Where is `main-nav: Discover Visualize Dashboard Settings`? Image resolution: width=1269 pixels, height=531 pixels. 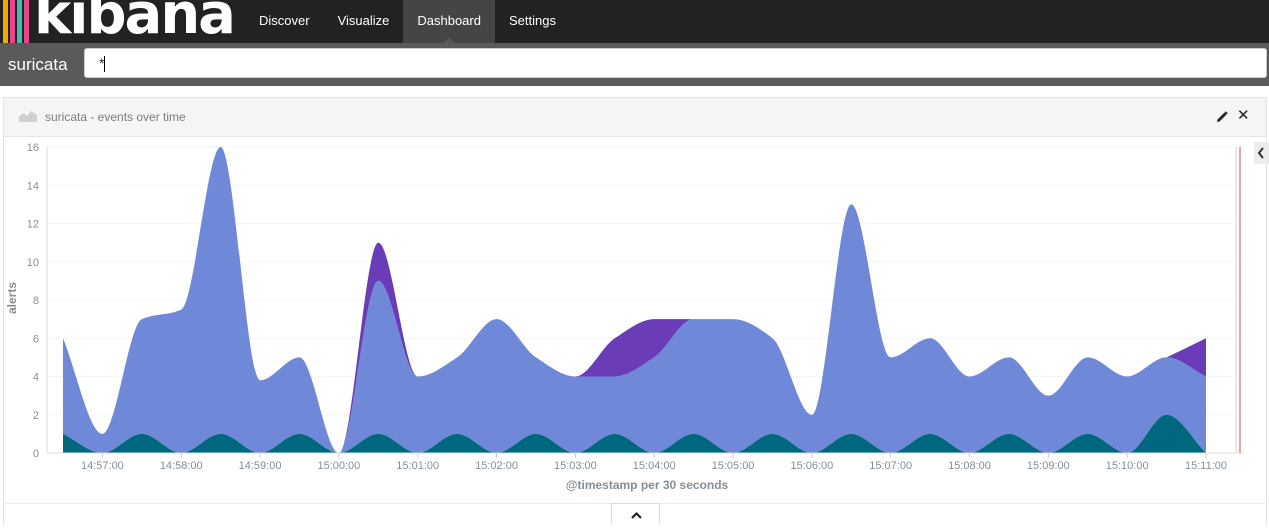
main-nav: Discover Visualize Dashboard Settings is located at coordinates (407, 21).